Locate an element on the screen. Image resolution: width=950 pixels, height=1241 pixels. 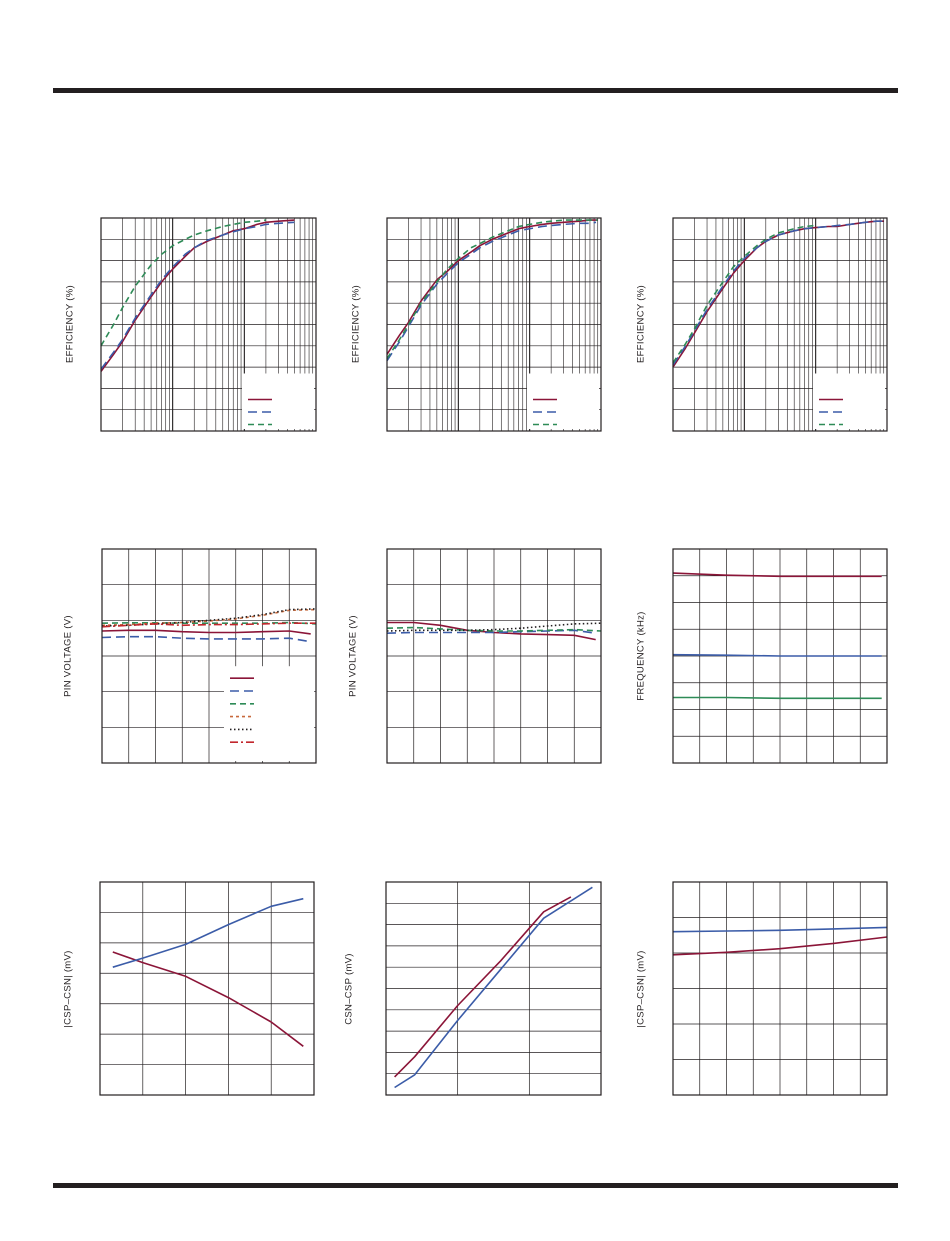
bottom-rule is located at coordinates (475, 1185).